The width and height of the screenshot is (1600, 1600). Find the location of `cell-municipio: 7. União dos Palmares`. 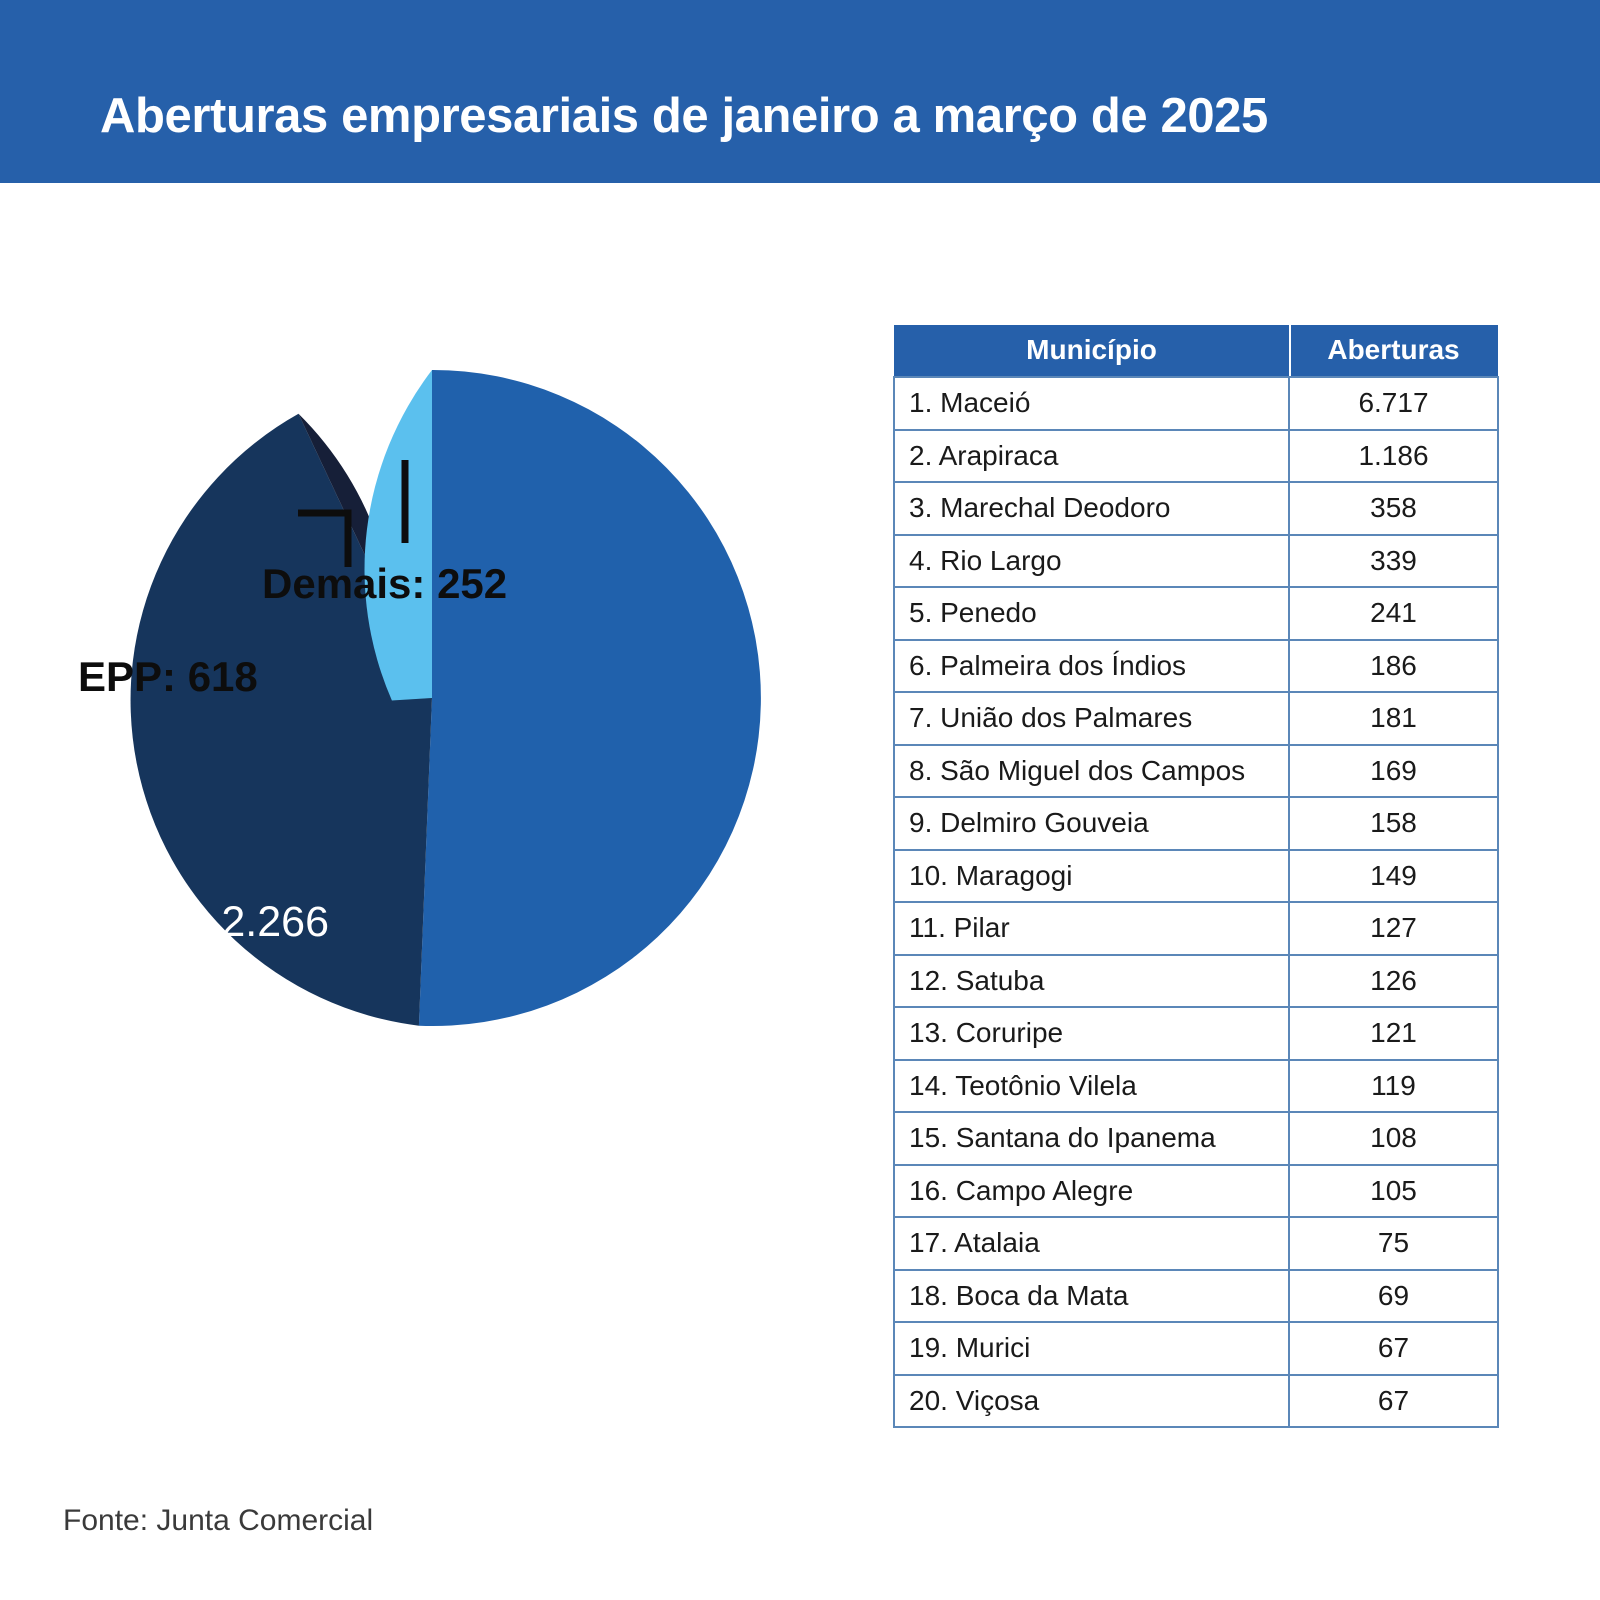

cell-municipio: 7. União dos Palmares is located at coordinates (1091, 718).